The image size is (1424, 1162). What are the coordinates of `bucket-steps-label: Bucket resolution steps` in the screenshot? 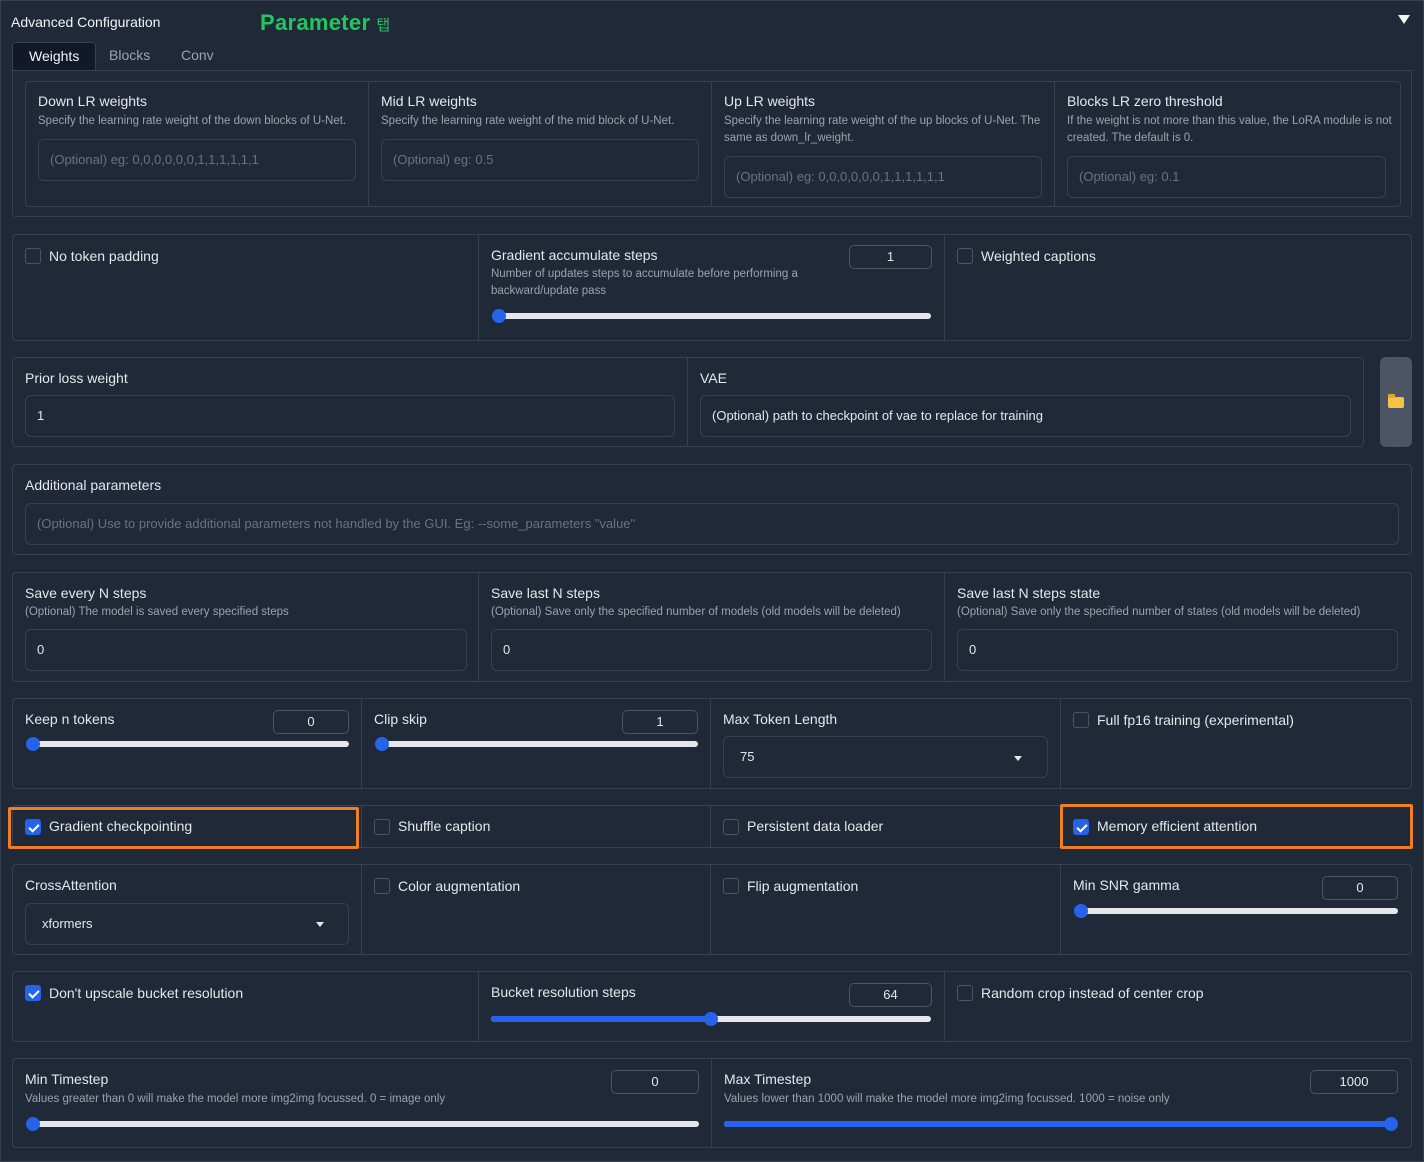 It's located at (563, 992).